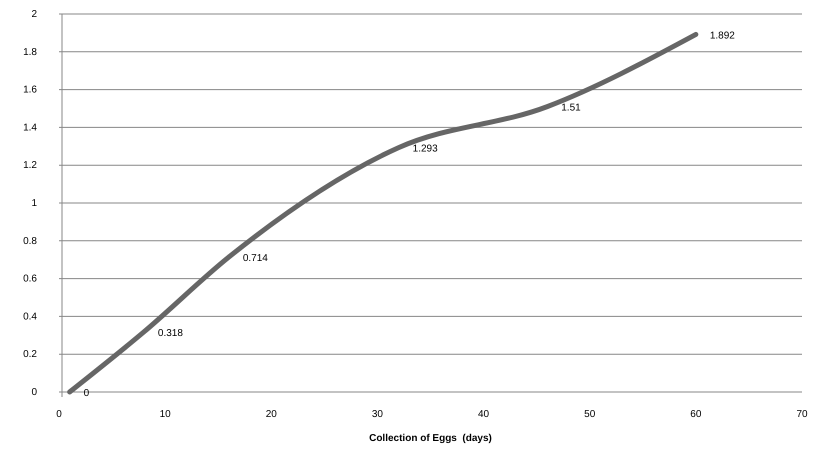 This screenshot has height=457, width=822. I want to click on x-tick-label: 10, so click(166, 414).